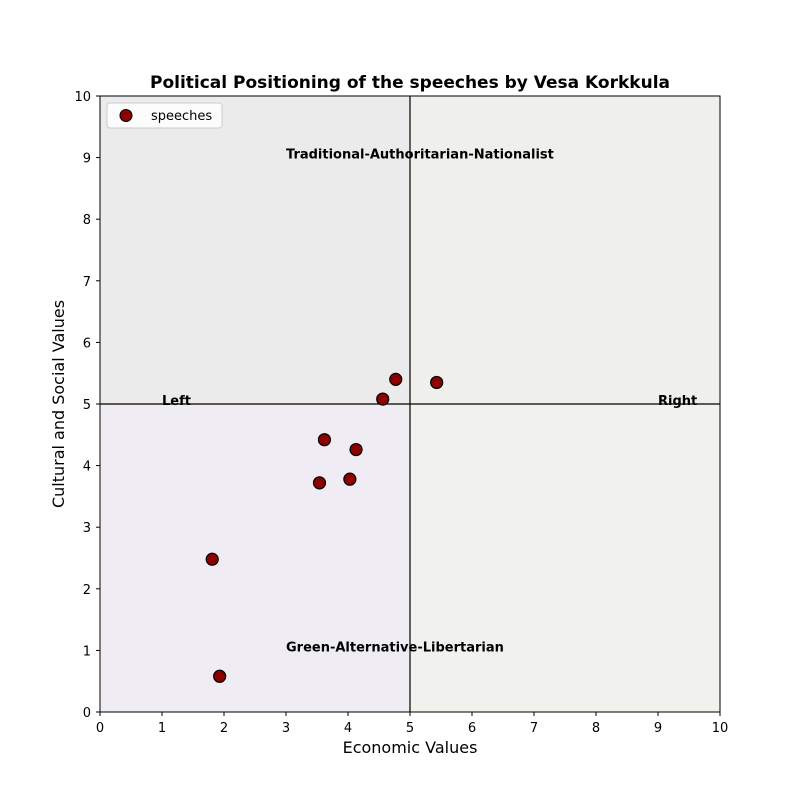 Image resolution: width=800 pixels, height=800 pixels. I want to click on annotation-traditional-authoritarian-nationalist: Traditional-Authoritarian-Nationalist, so click(420, 155).